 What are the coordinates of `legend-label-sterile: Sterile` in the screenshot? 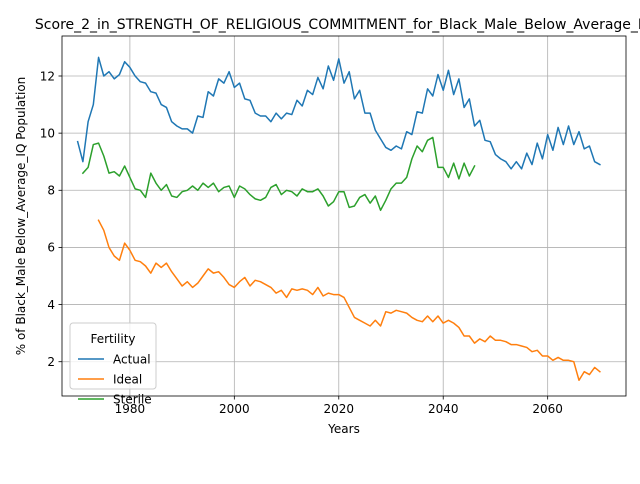 It's located at (132, 399).